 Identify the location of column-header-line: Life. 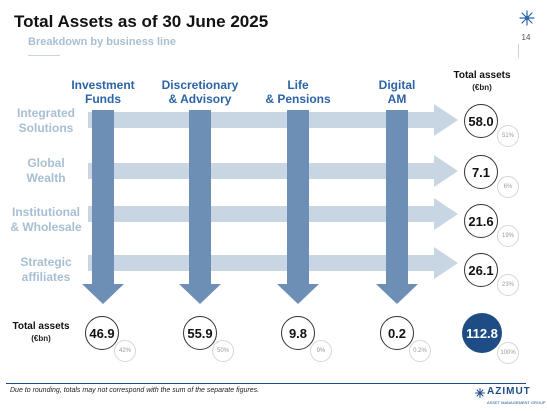
(298, 85).